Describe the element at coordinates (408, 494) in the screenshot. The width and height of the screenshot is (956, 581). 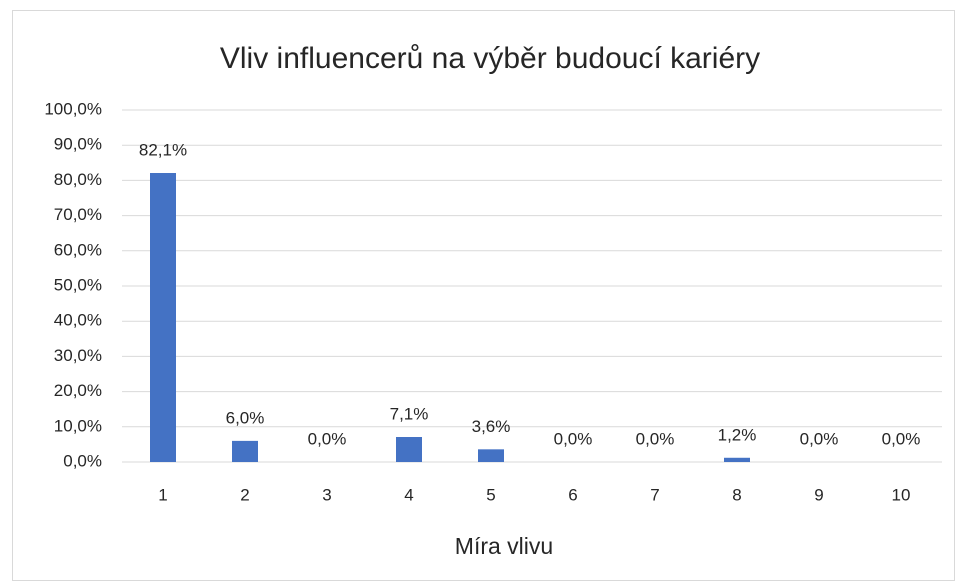
I see `x-tick-label: 4` at that location.